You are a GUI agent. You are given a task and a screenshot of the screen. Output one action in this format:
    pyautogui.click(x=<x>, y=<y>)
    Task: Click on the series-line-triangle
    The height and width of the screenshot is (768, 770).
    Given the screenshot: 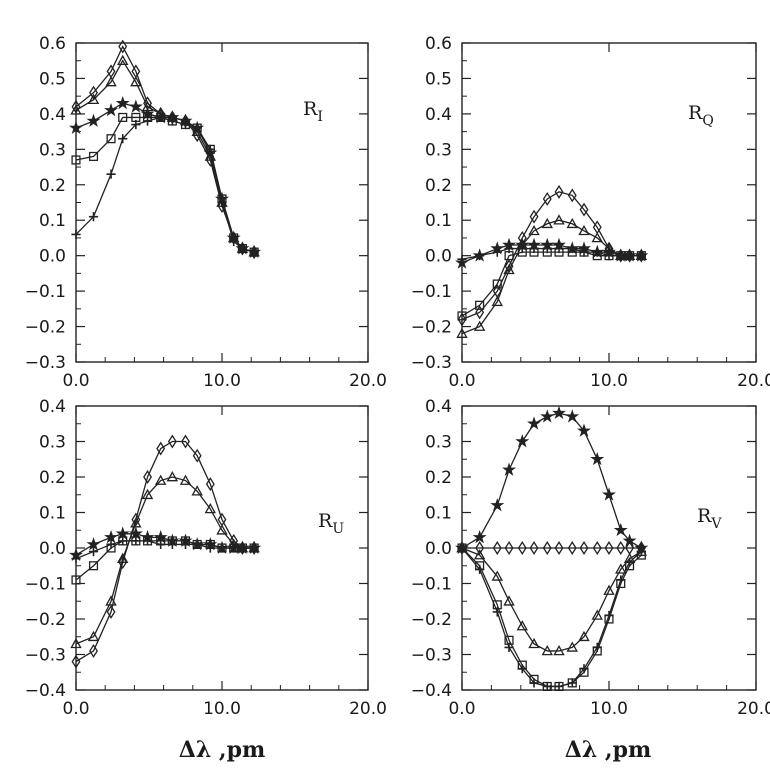 What is the action you would take?
    pyautogui.click(x=165, y=156)
    